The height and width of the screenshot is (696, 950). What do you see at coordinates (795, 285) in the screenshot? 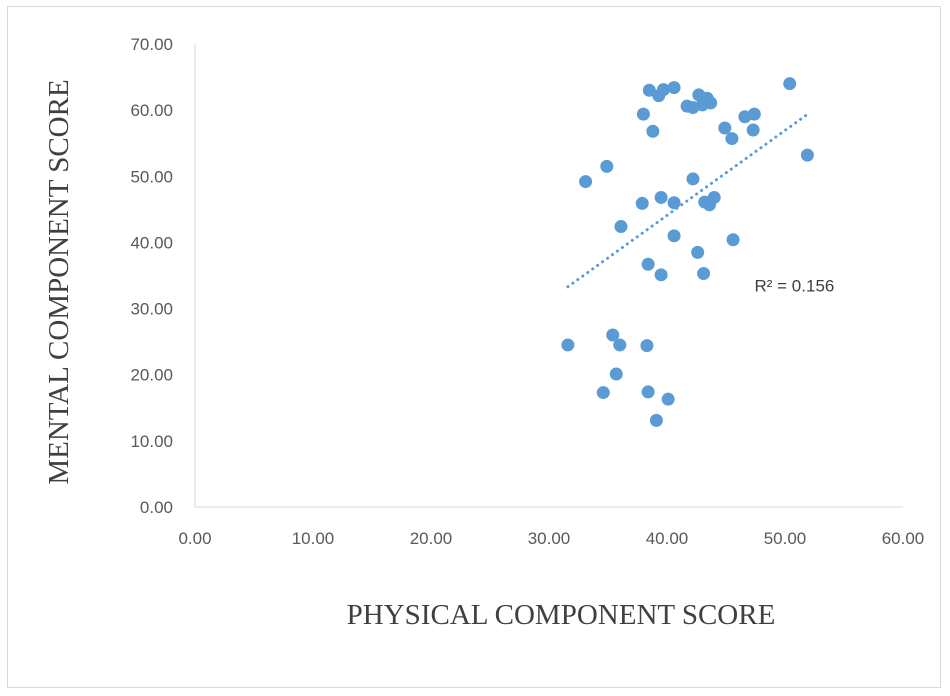
I see `r-squared-label: R² = 0.156` at bounding box center [795, 285].